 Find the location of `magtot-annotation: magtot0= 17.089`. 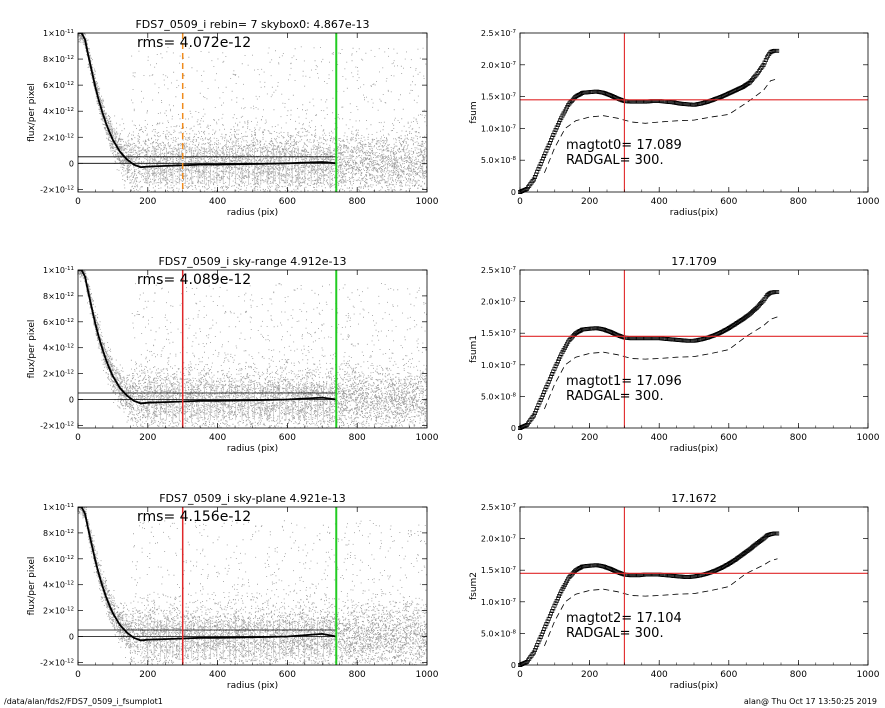

magtot-annotation: magtot0= 17.089 is located at coordinates (624, 145).